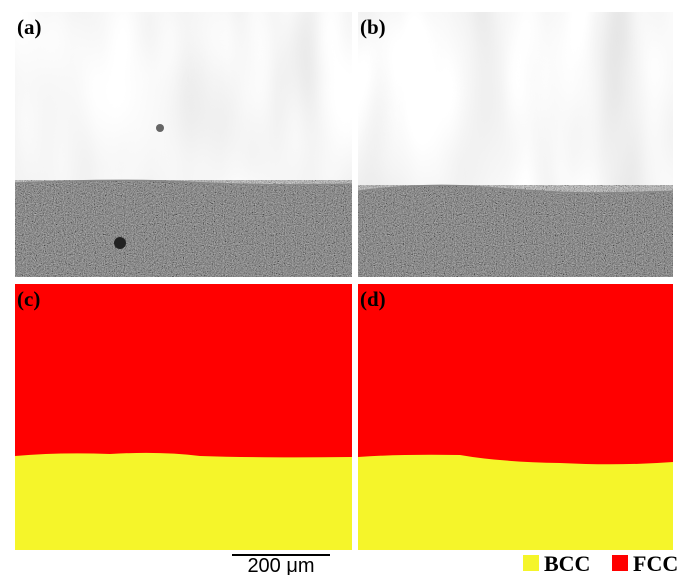  What do you see at coordinates (280, 565) in the screenshot?
I see `scale-bar-label: 200 μm` at bounding box center [280, 565].